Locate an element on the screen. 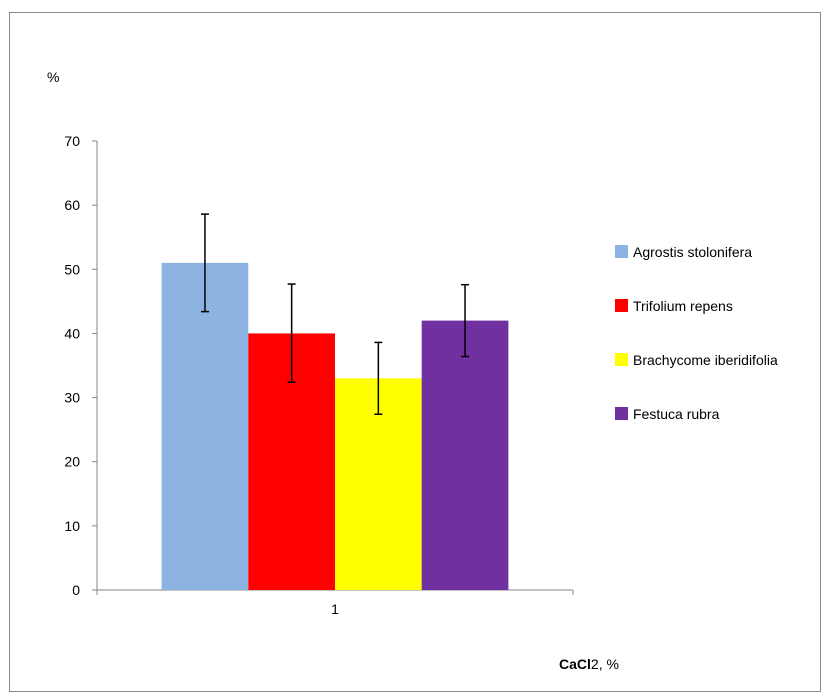  legend-label: Trifolium repens is located at coordinates (683, 306).